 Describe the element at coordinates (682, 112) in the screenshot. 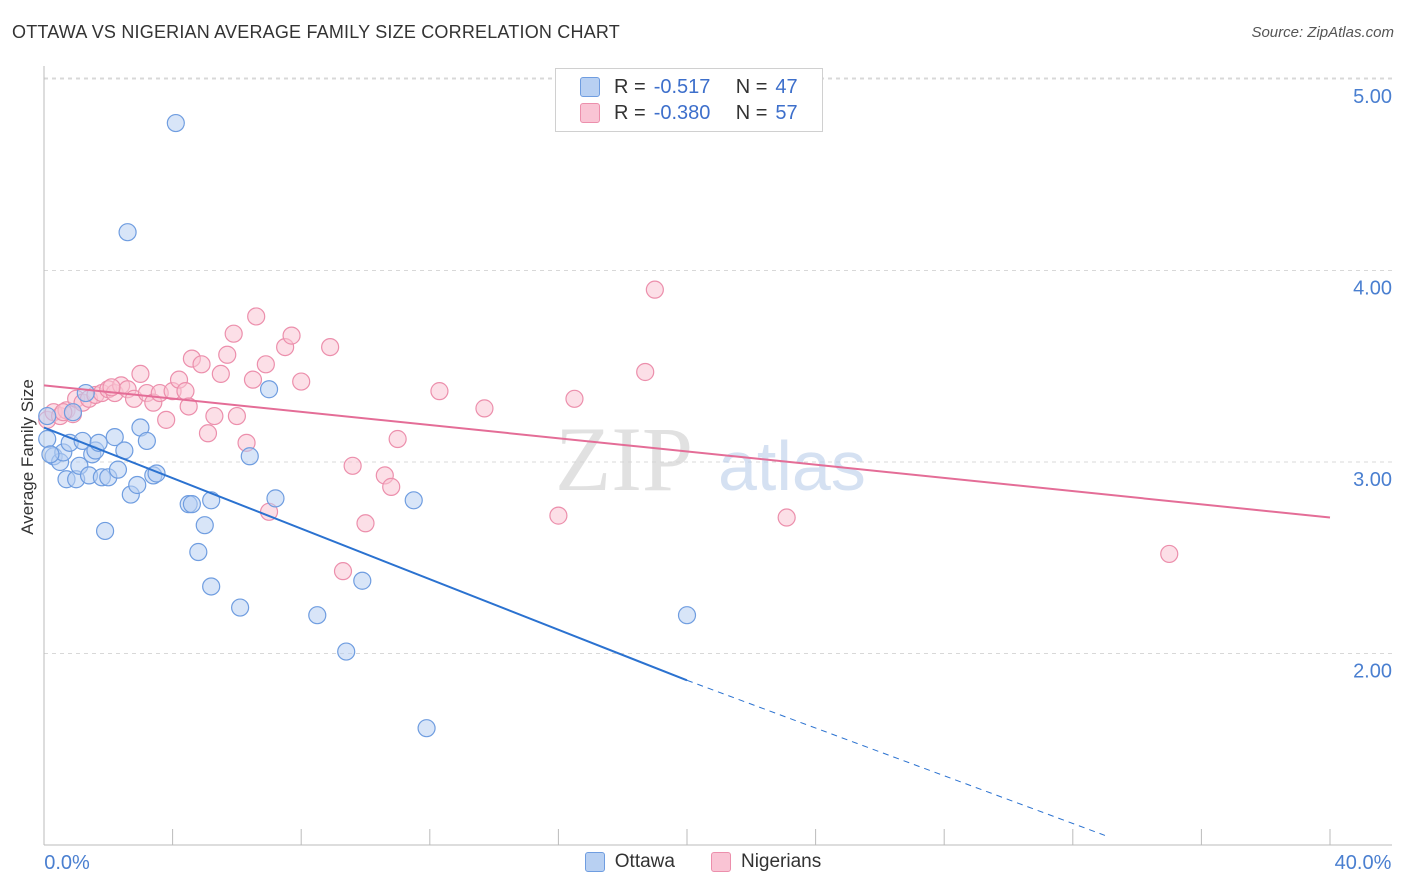

I see `r-value: -0.380` at that location.